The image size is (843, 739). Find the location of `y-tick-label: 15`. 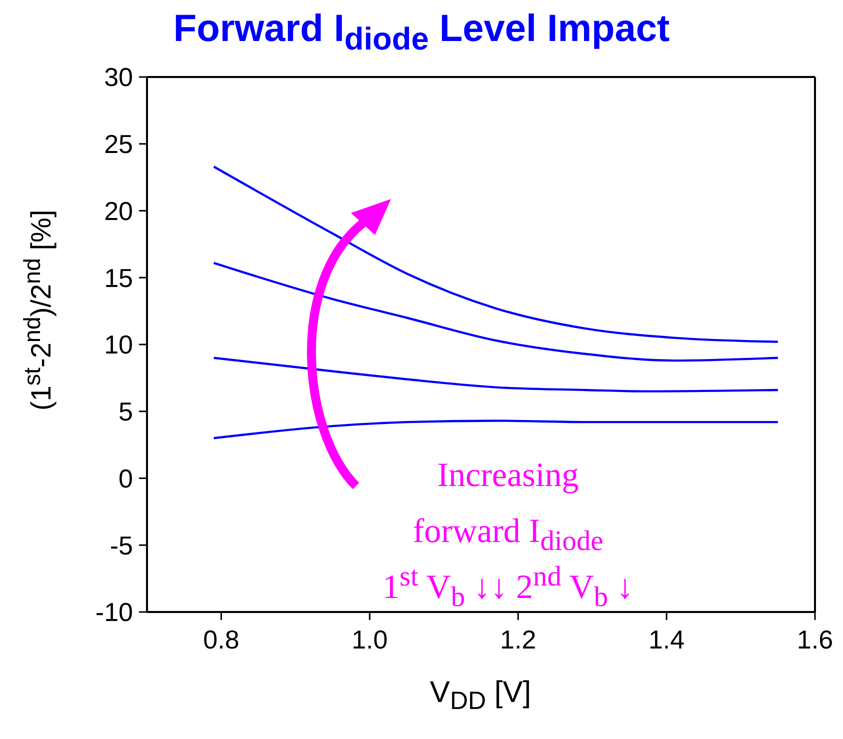

y-tick-label: 15 is located at coordinates (118, 277).